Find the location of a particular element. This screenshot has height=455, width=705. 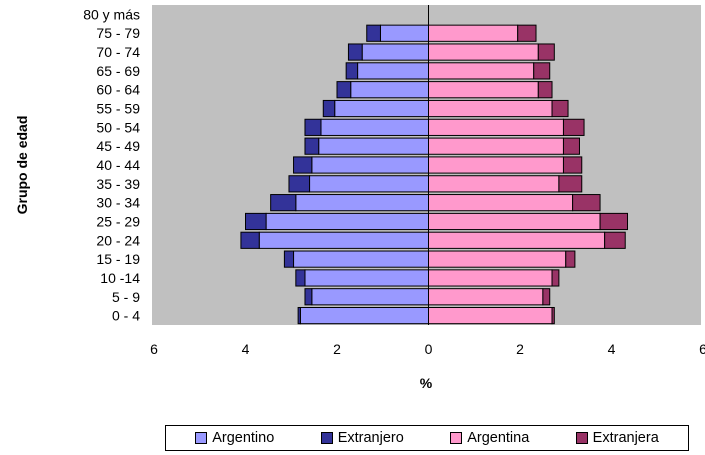

legend-item-argentino: Argentino is located at coordinates (234, 438).